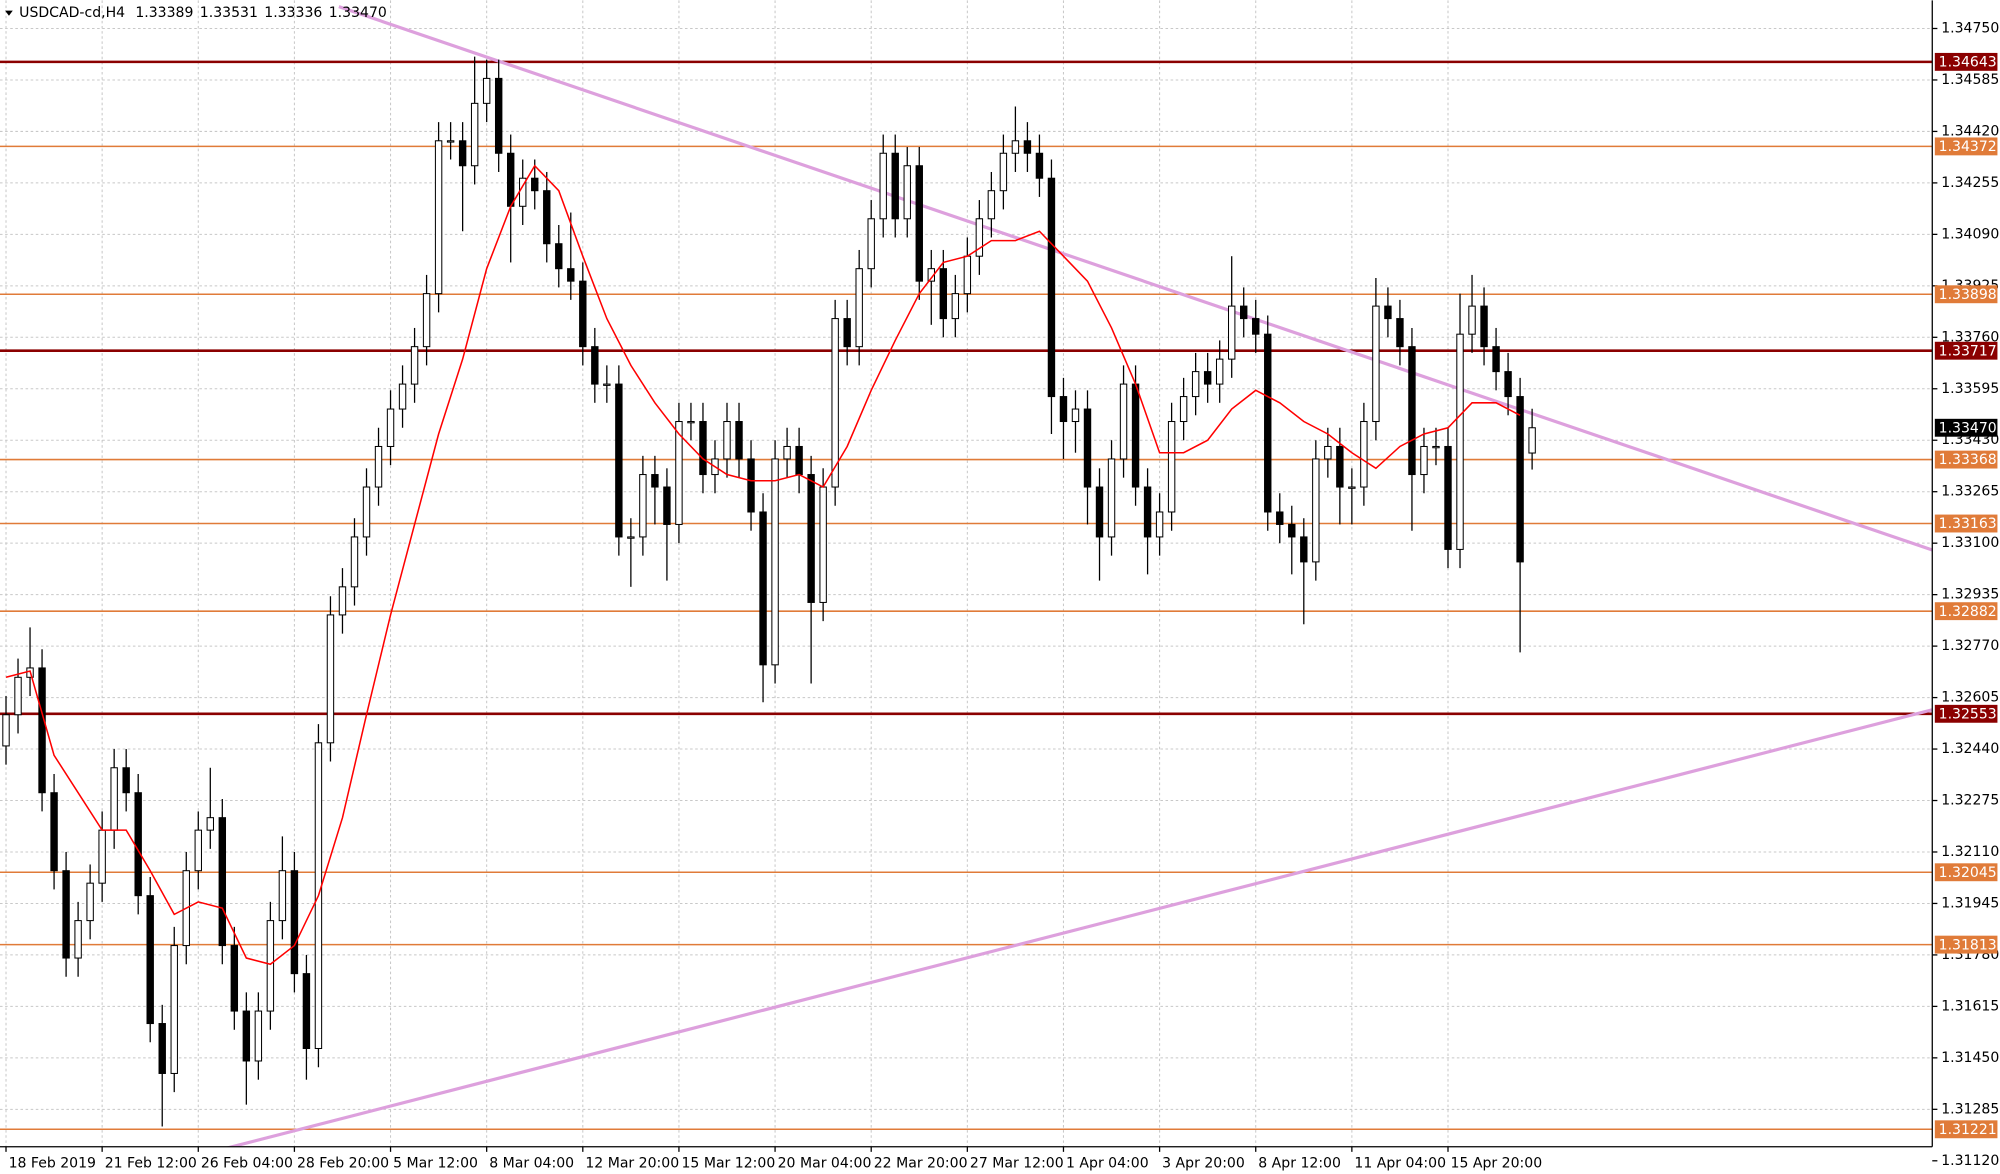 This screenshot has width=2000, height=1174. I want to click on x-tick-label: 28 Feb 20:00, so click(343, 1163).